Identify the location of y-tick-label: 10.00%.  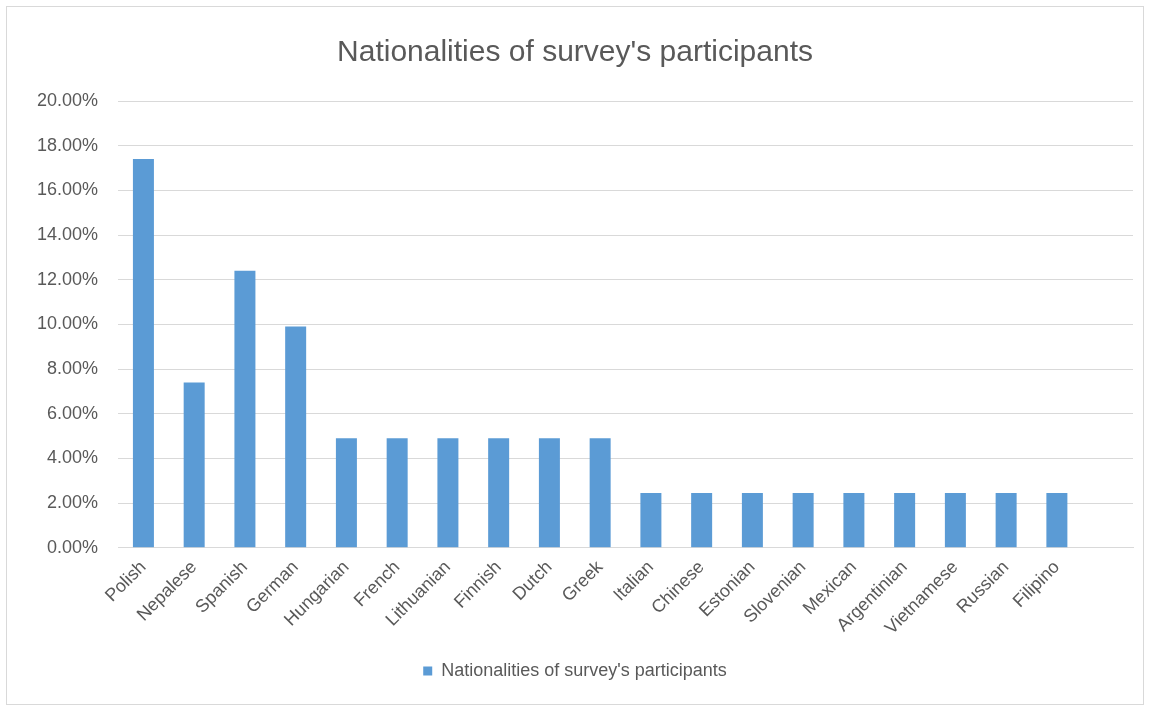
(67, 323).